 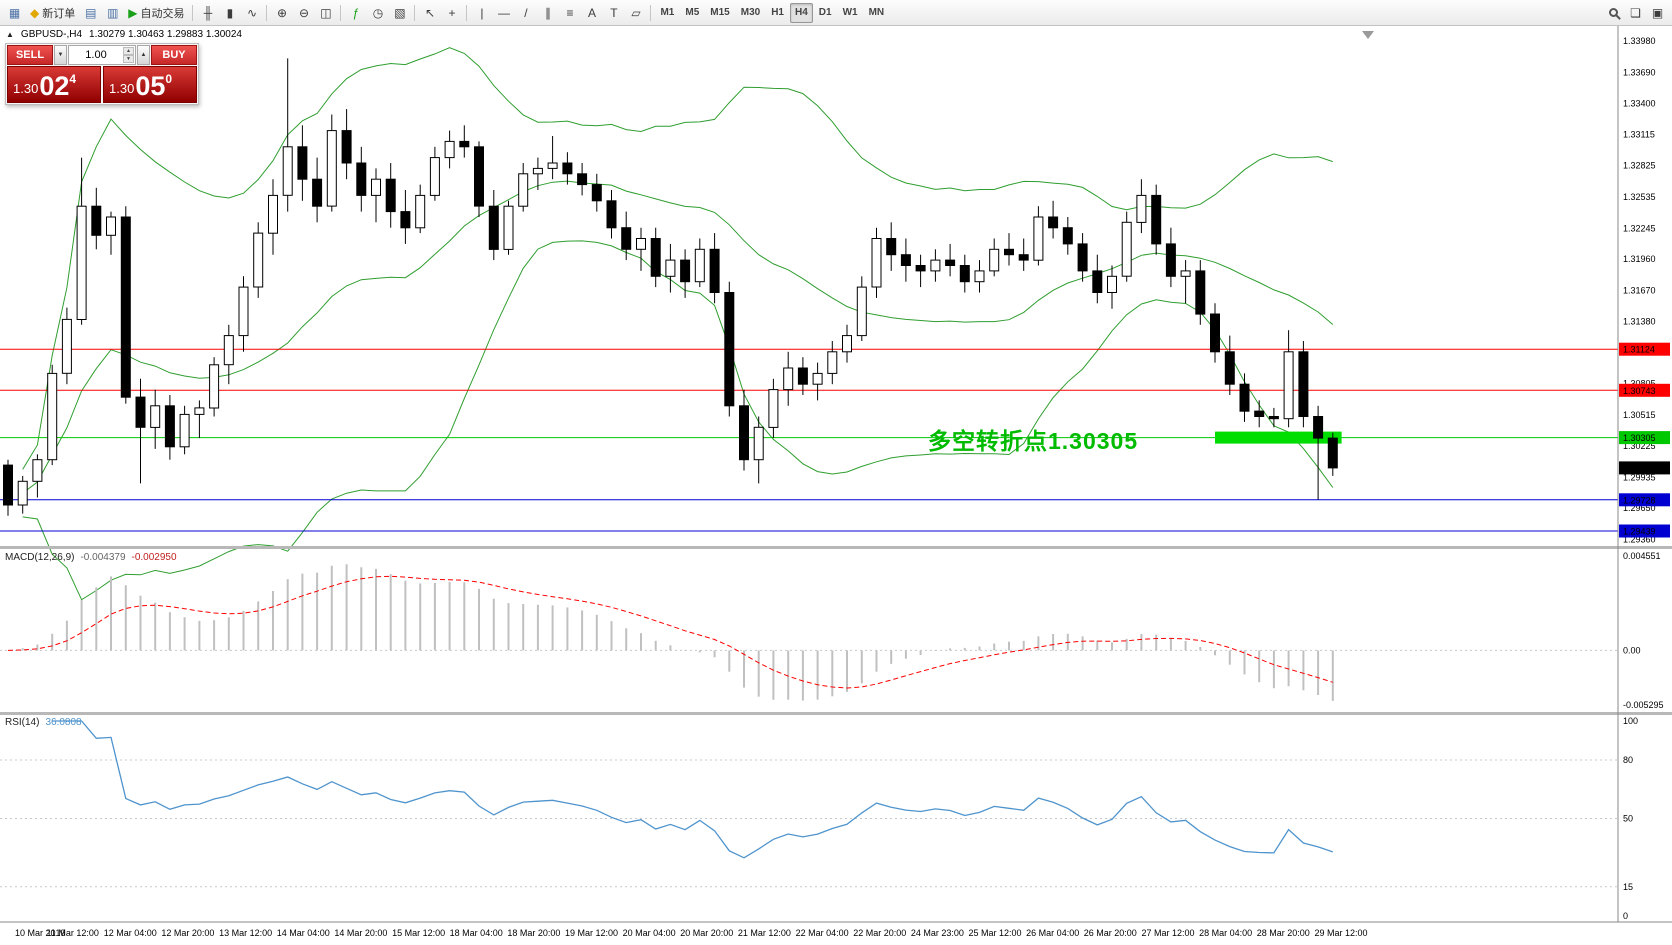 I want to click on rsi-axis-label: 50, so click(x=1628, y=819).